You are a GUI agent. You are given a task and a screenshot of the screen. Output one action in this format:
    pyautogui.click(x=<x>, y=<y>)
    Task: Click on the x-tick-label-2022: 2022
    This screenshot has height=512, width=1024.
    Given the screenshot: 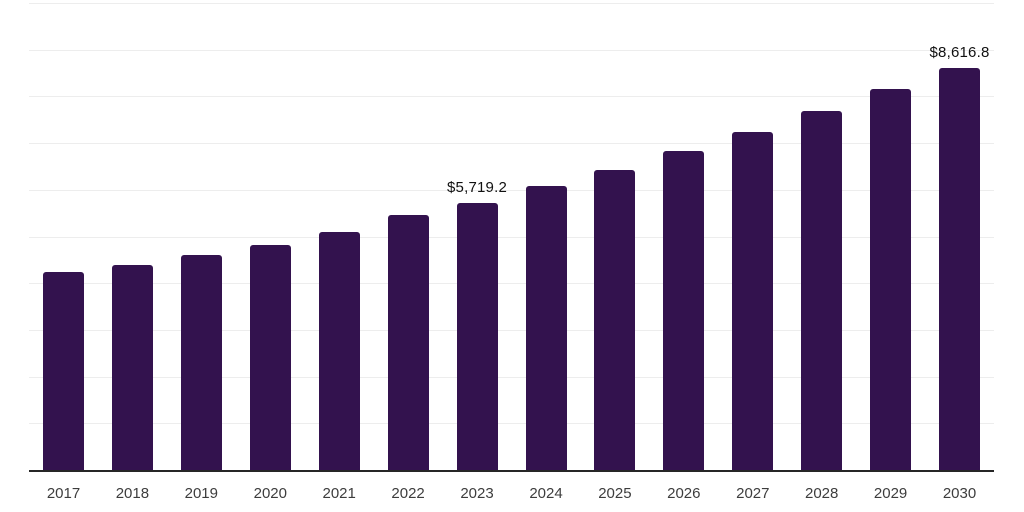 What is the action you would take?
    pyautogui.click(x=408, y=493)
    